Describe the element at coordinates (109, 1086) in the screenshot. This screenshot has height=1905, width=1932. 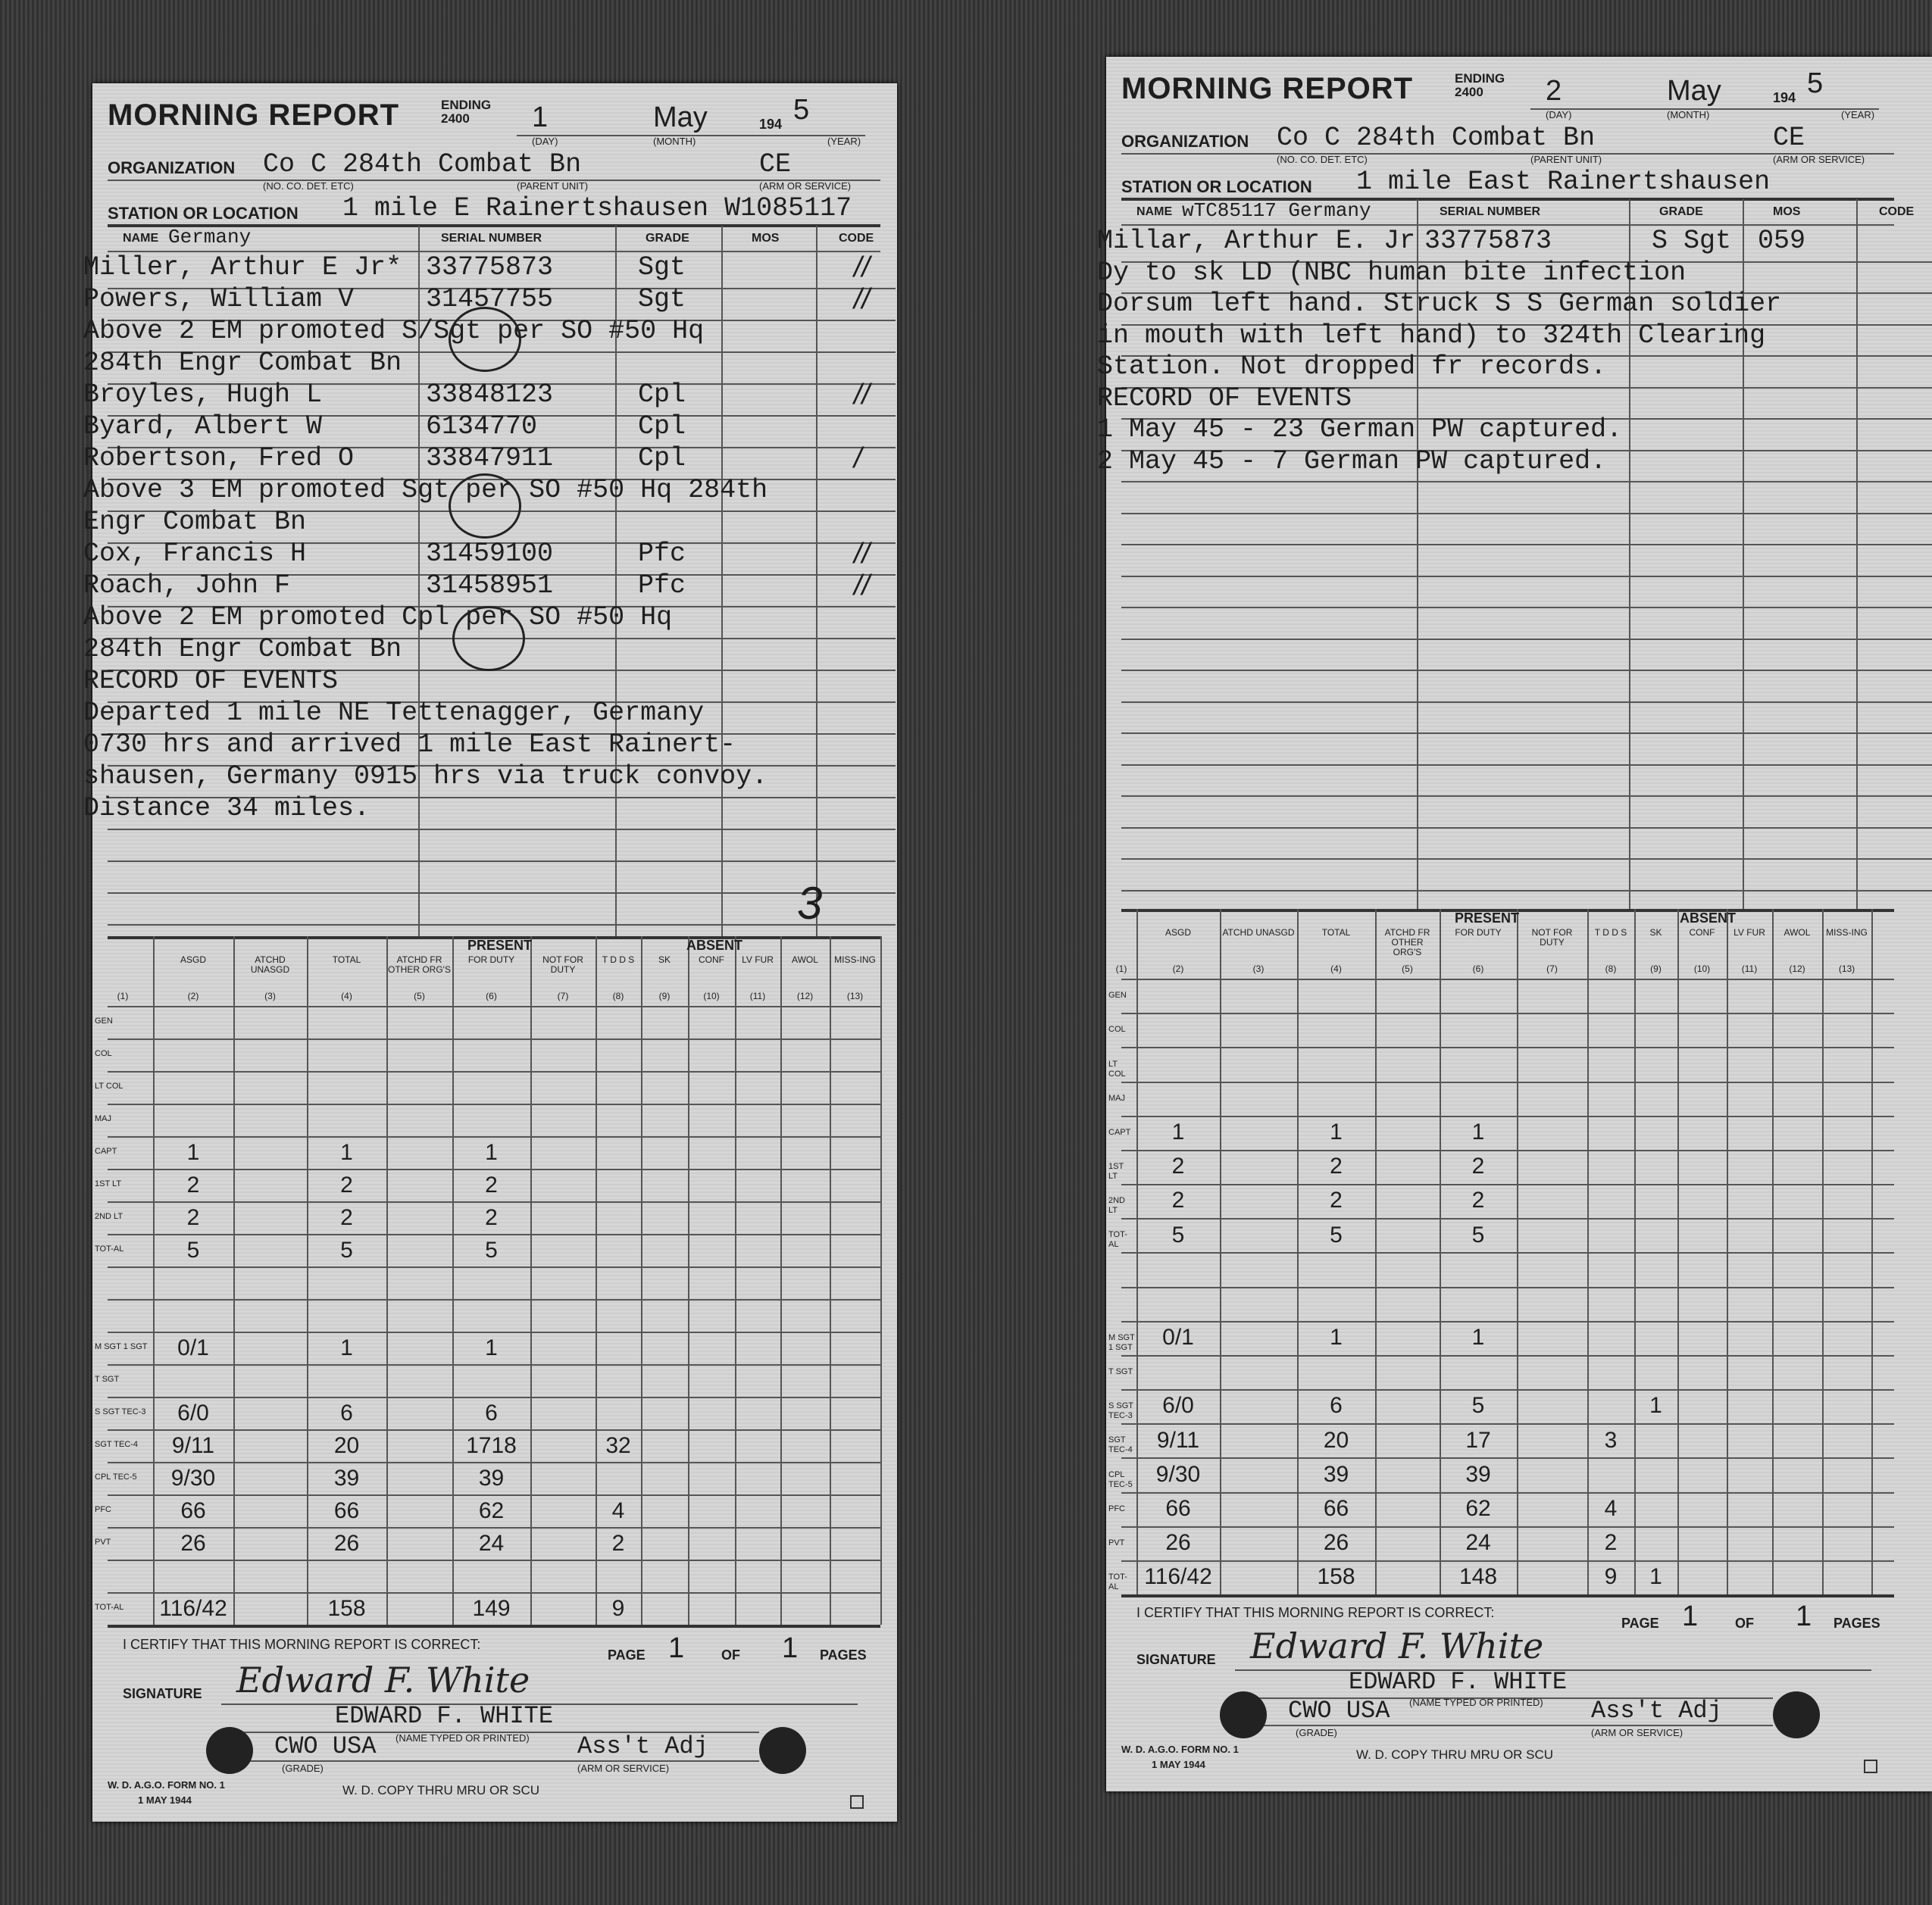
I see `row-label: LT COL` at that location.